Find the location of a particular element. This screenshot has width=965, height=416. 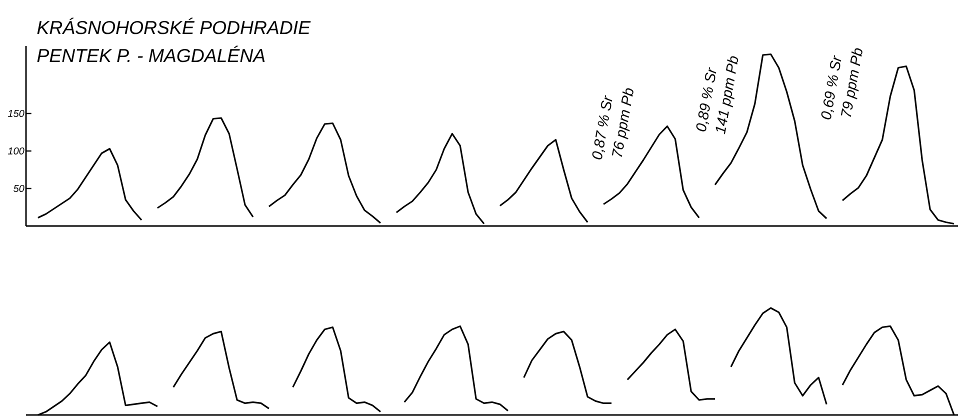

annotation: 76 ppm Pb is located at coordinates (623, 122).